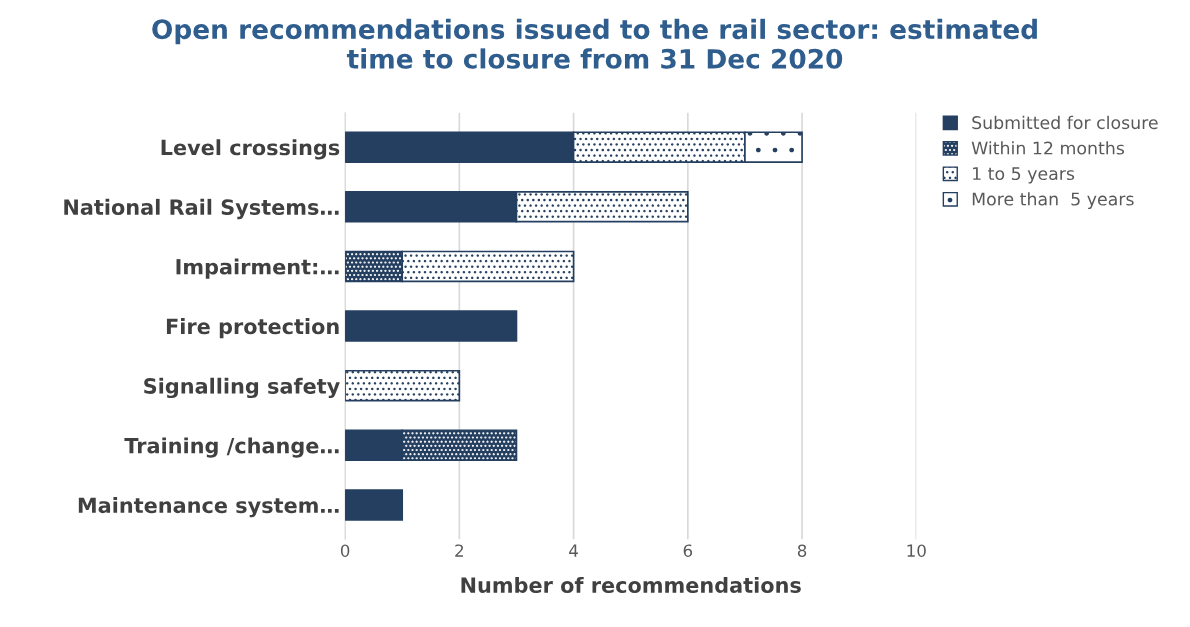 The height and width of the screenshot is (627, 1190). What do you see at coordinates (573, 550) in the screenshot?
I see `x-tick-label: 4` at bounding box center [573, 550].